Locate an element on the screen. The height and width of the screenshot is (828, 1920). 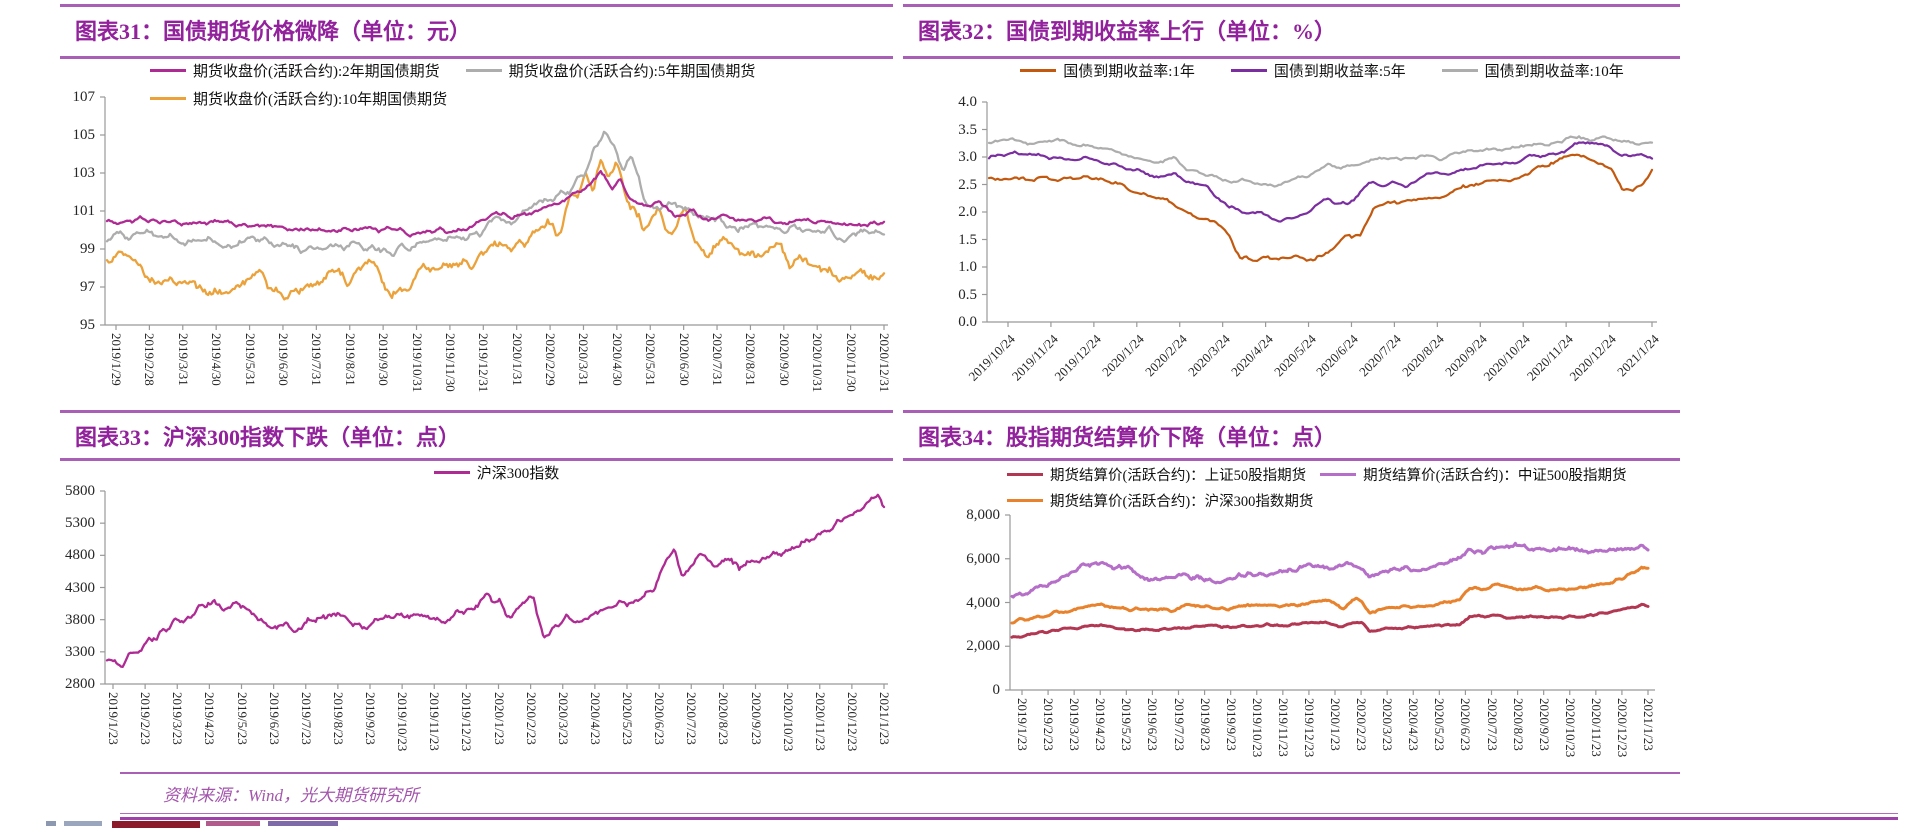
chart-32-title: 图表32：国债到期收益率上行（单位：%） is located at coordinates (1127, 31).